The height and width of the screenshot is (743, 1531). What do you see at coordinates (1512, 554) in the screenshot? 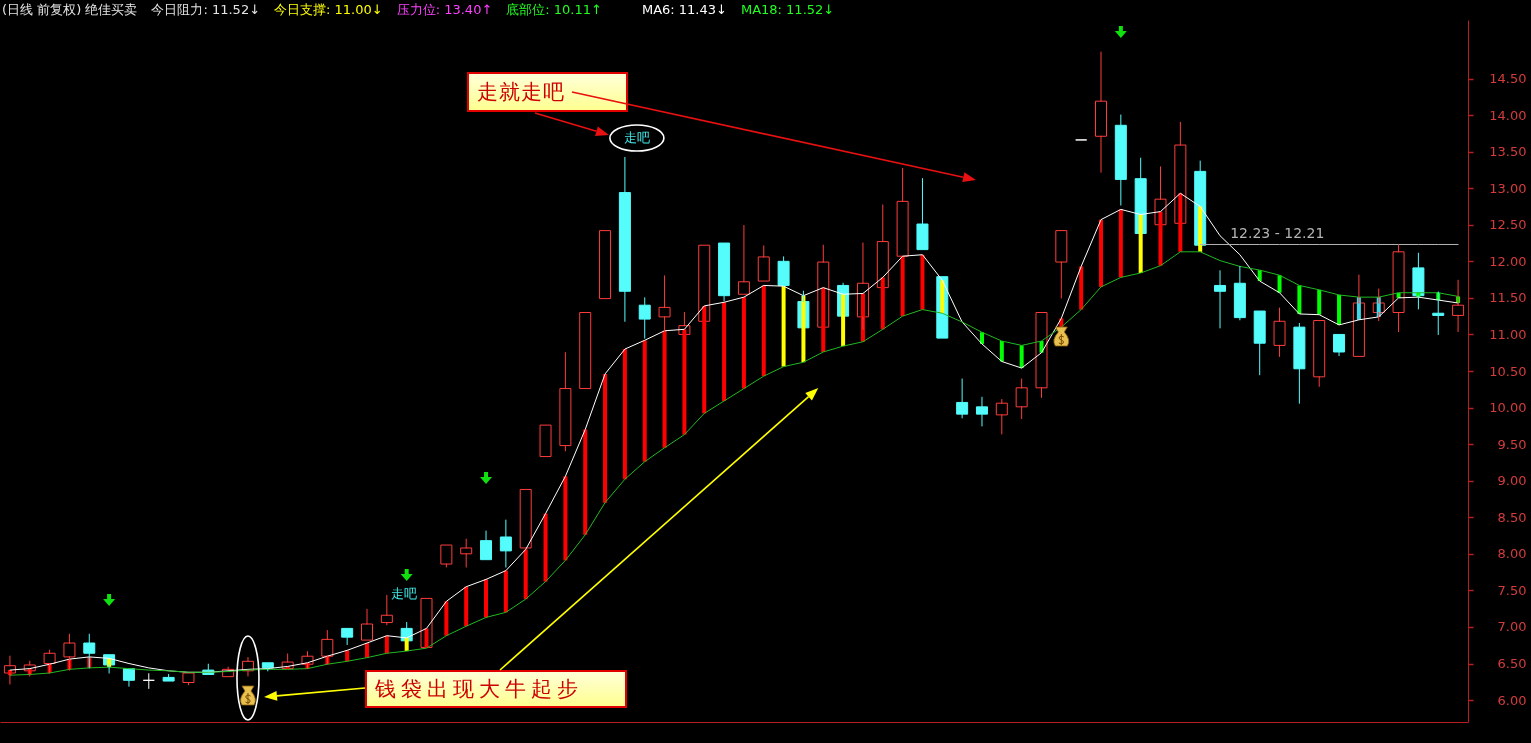
I see `y-tick-label: 8.00` at bounding box center [1512, 554].